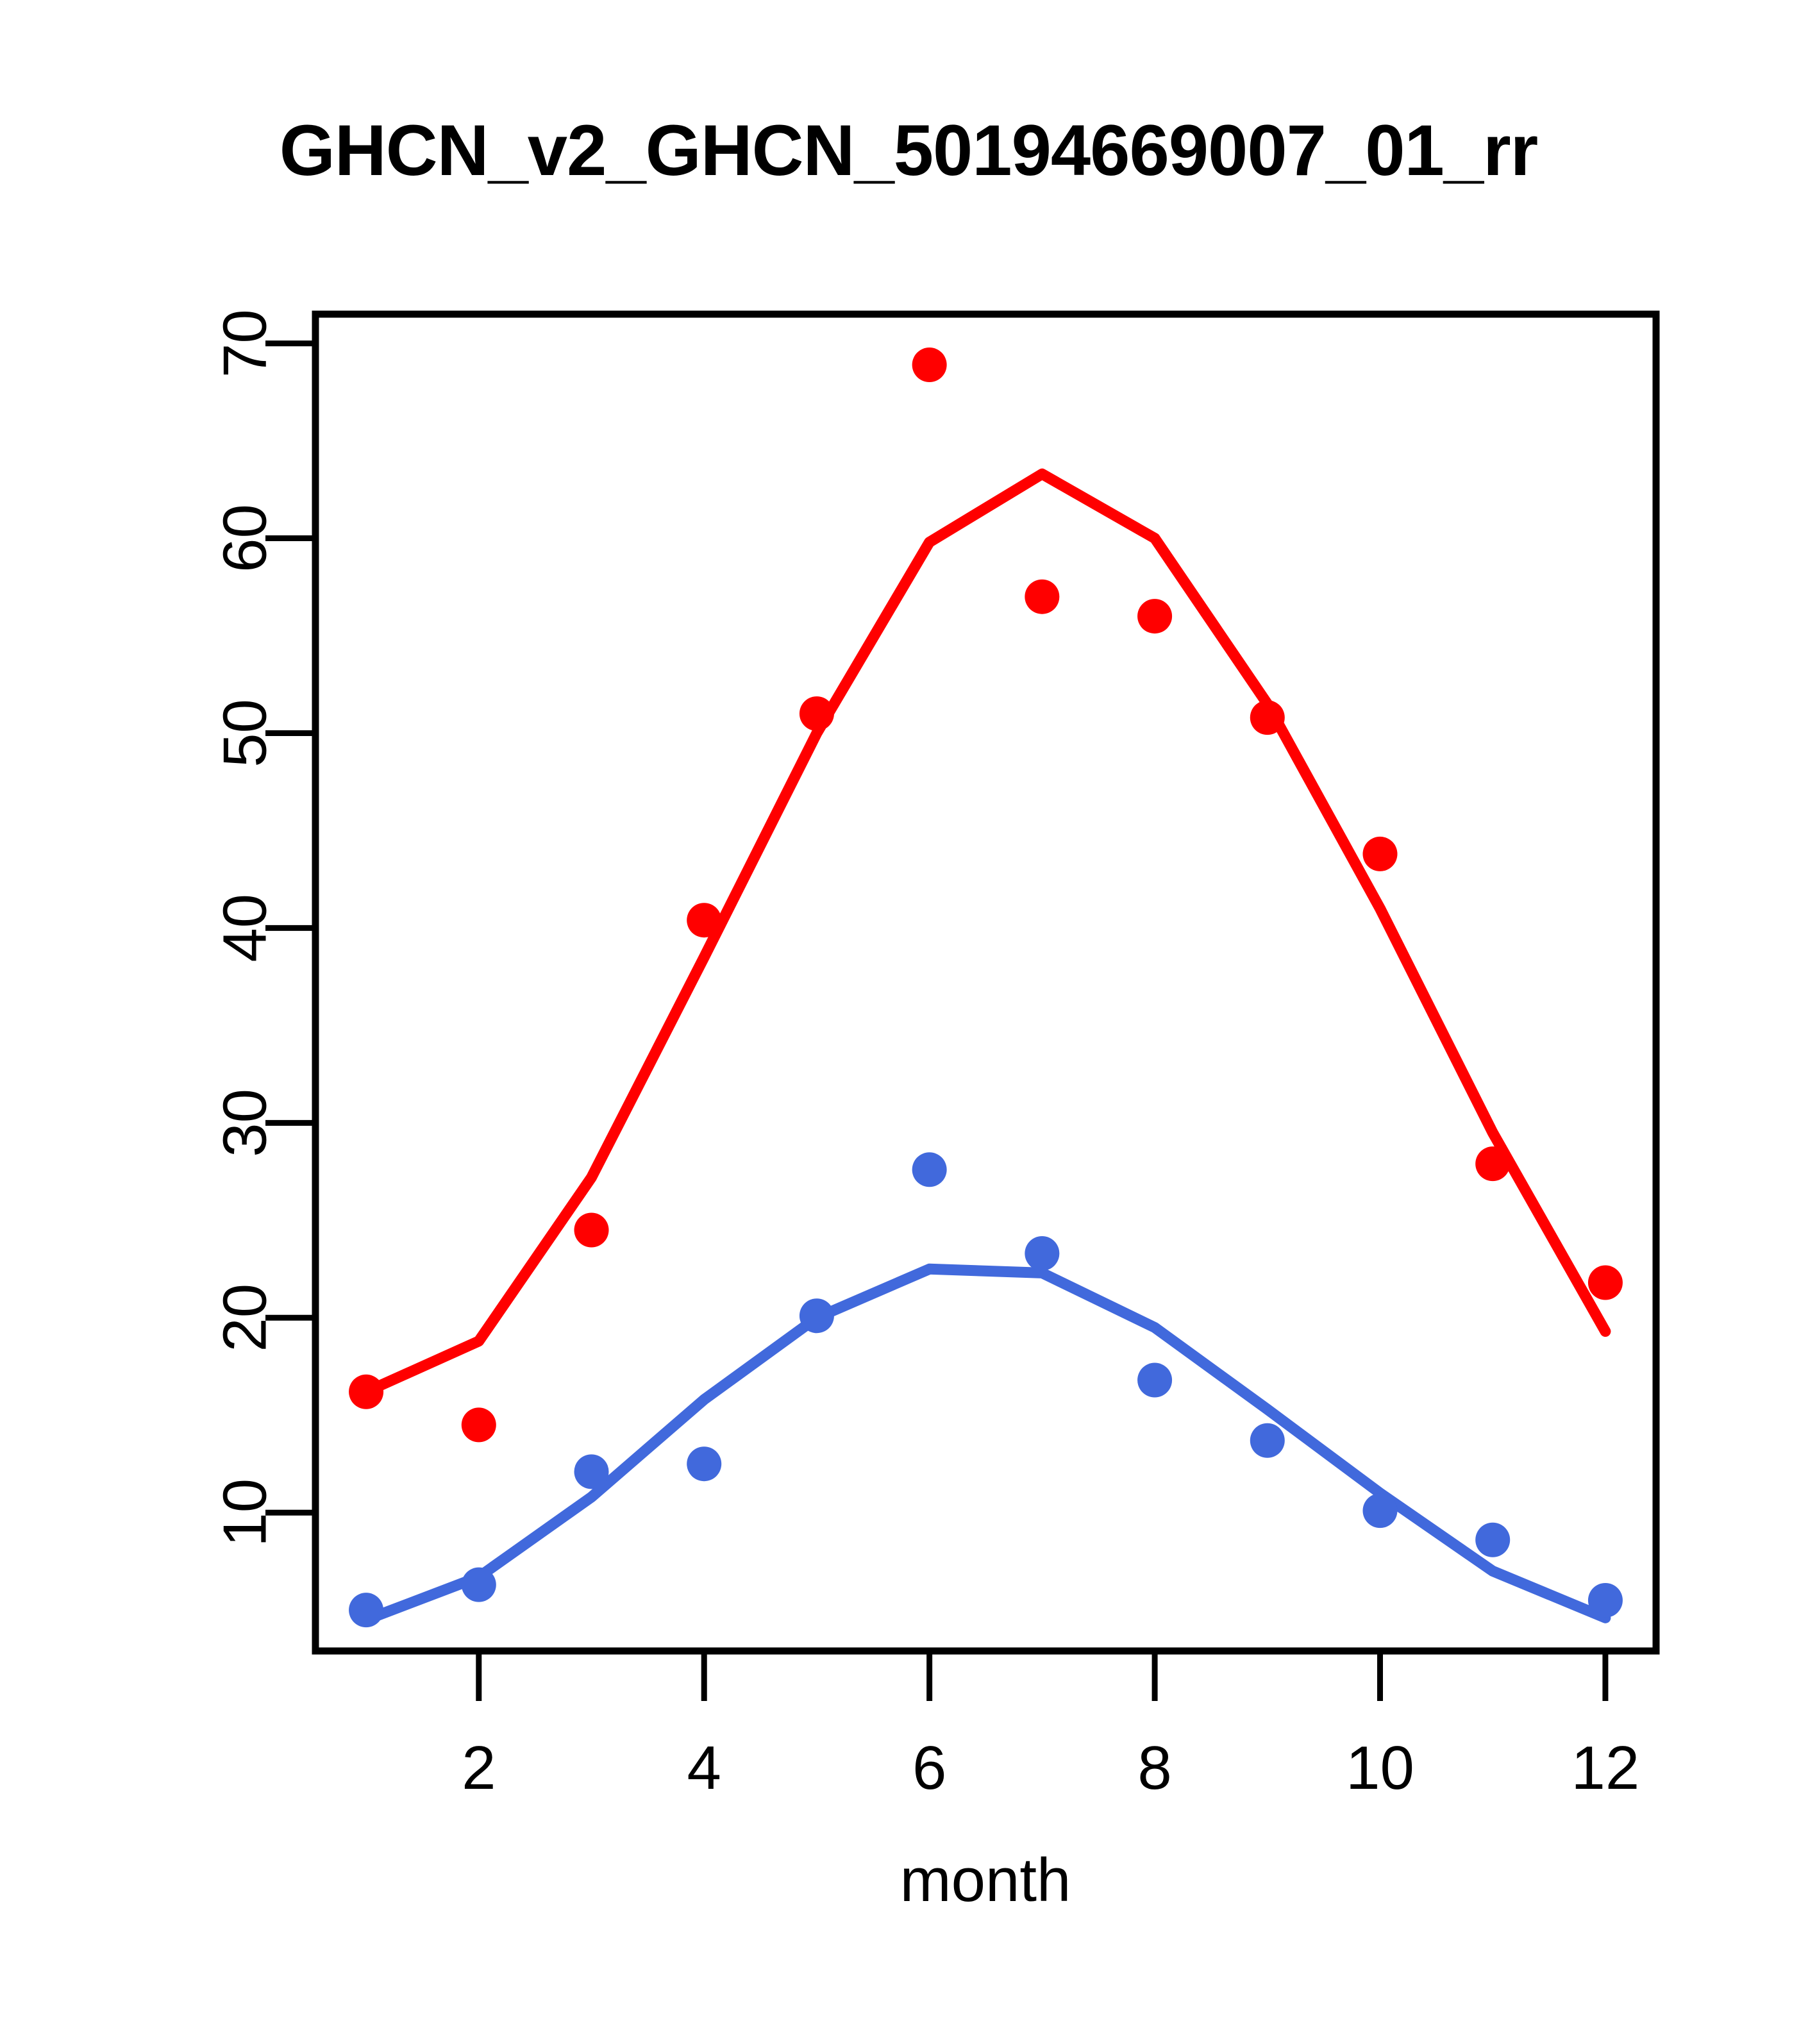 This screenshot has width=1817, height=2044. What do you see at coordinates (246, 733) in the screenshot?
I see `y-tick-label-50: 50` at bounding box center [246, 733].